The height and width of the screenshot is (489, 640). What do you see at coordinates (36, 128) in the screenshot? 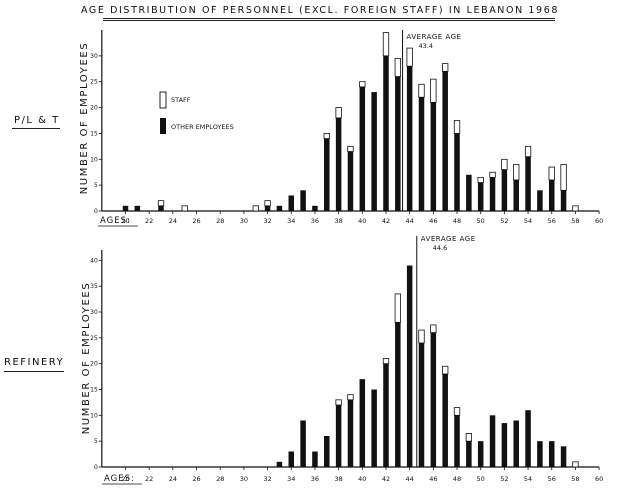
I see `row-label-pl-t-underline` at bounding box center [36, 128].